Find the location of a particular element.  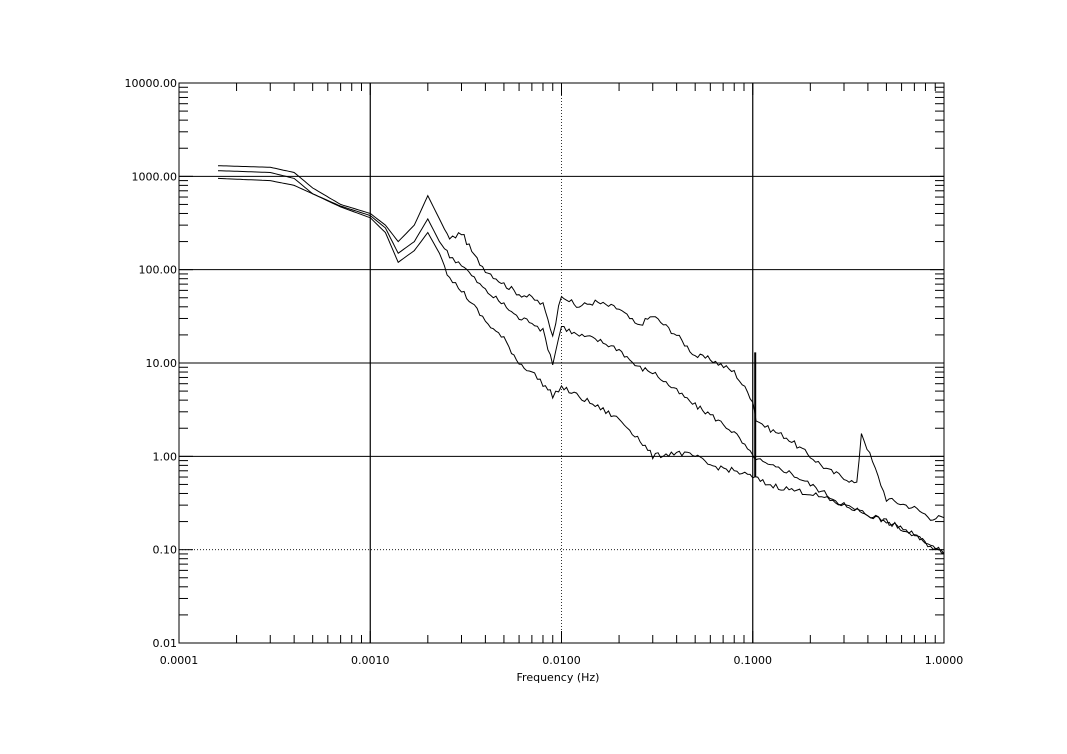

x-tick-label: 0.0001 is located at coordinates (179, 660).